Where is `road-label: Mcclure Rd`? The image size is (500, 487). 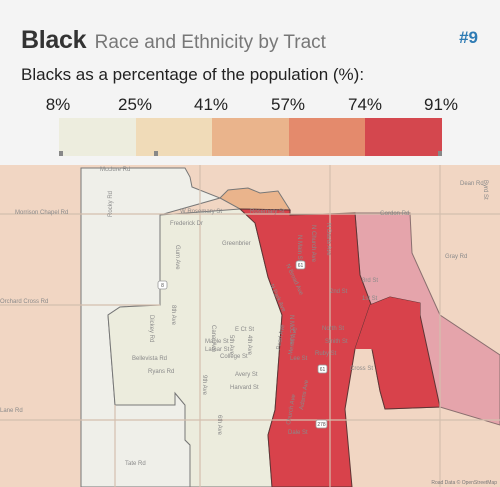 road-label: Mcclure Rd is located at coordinates (115, 170).